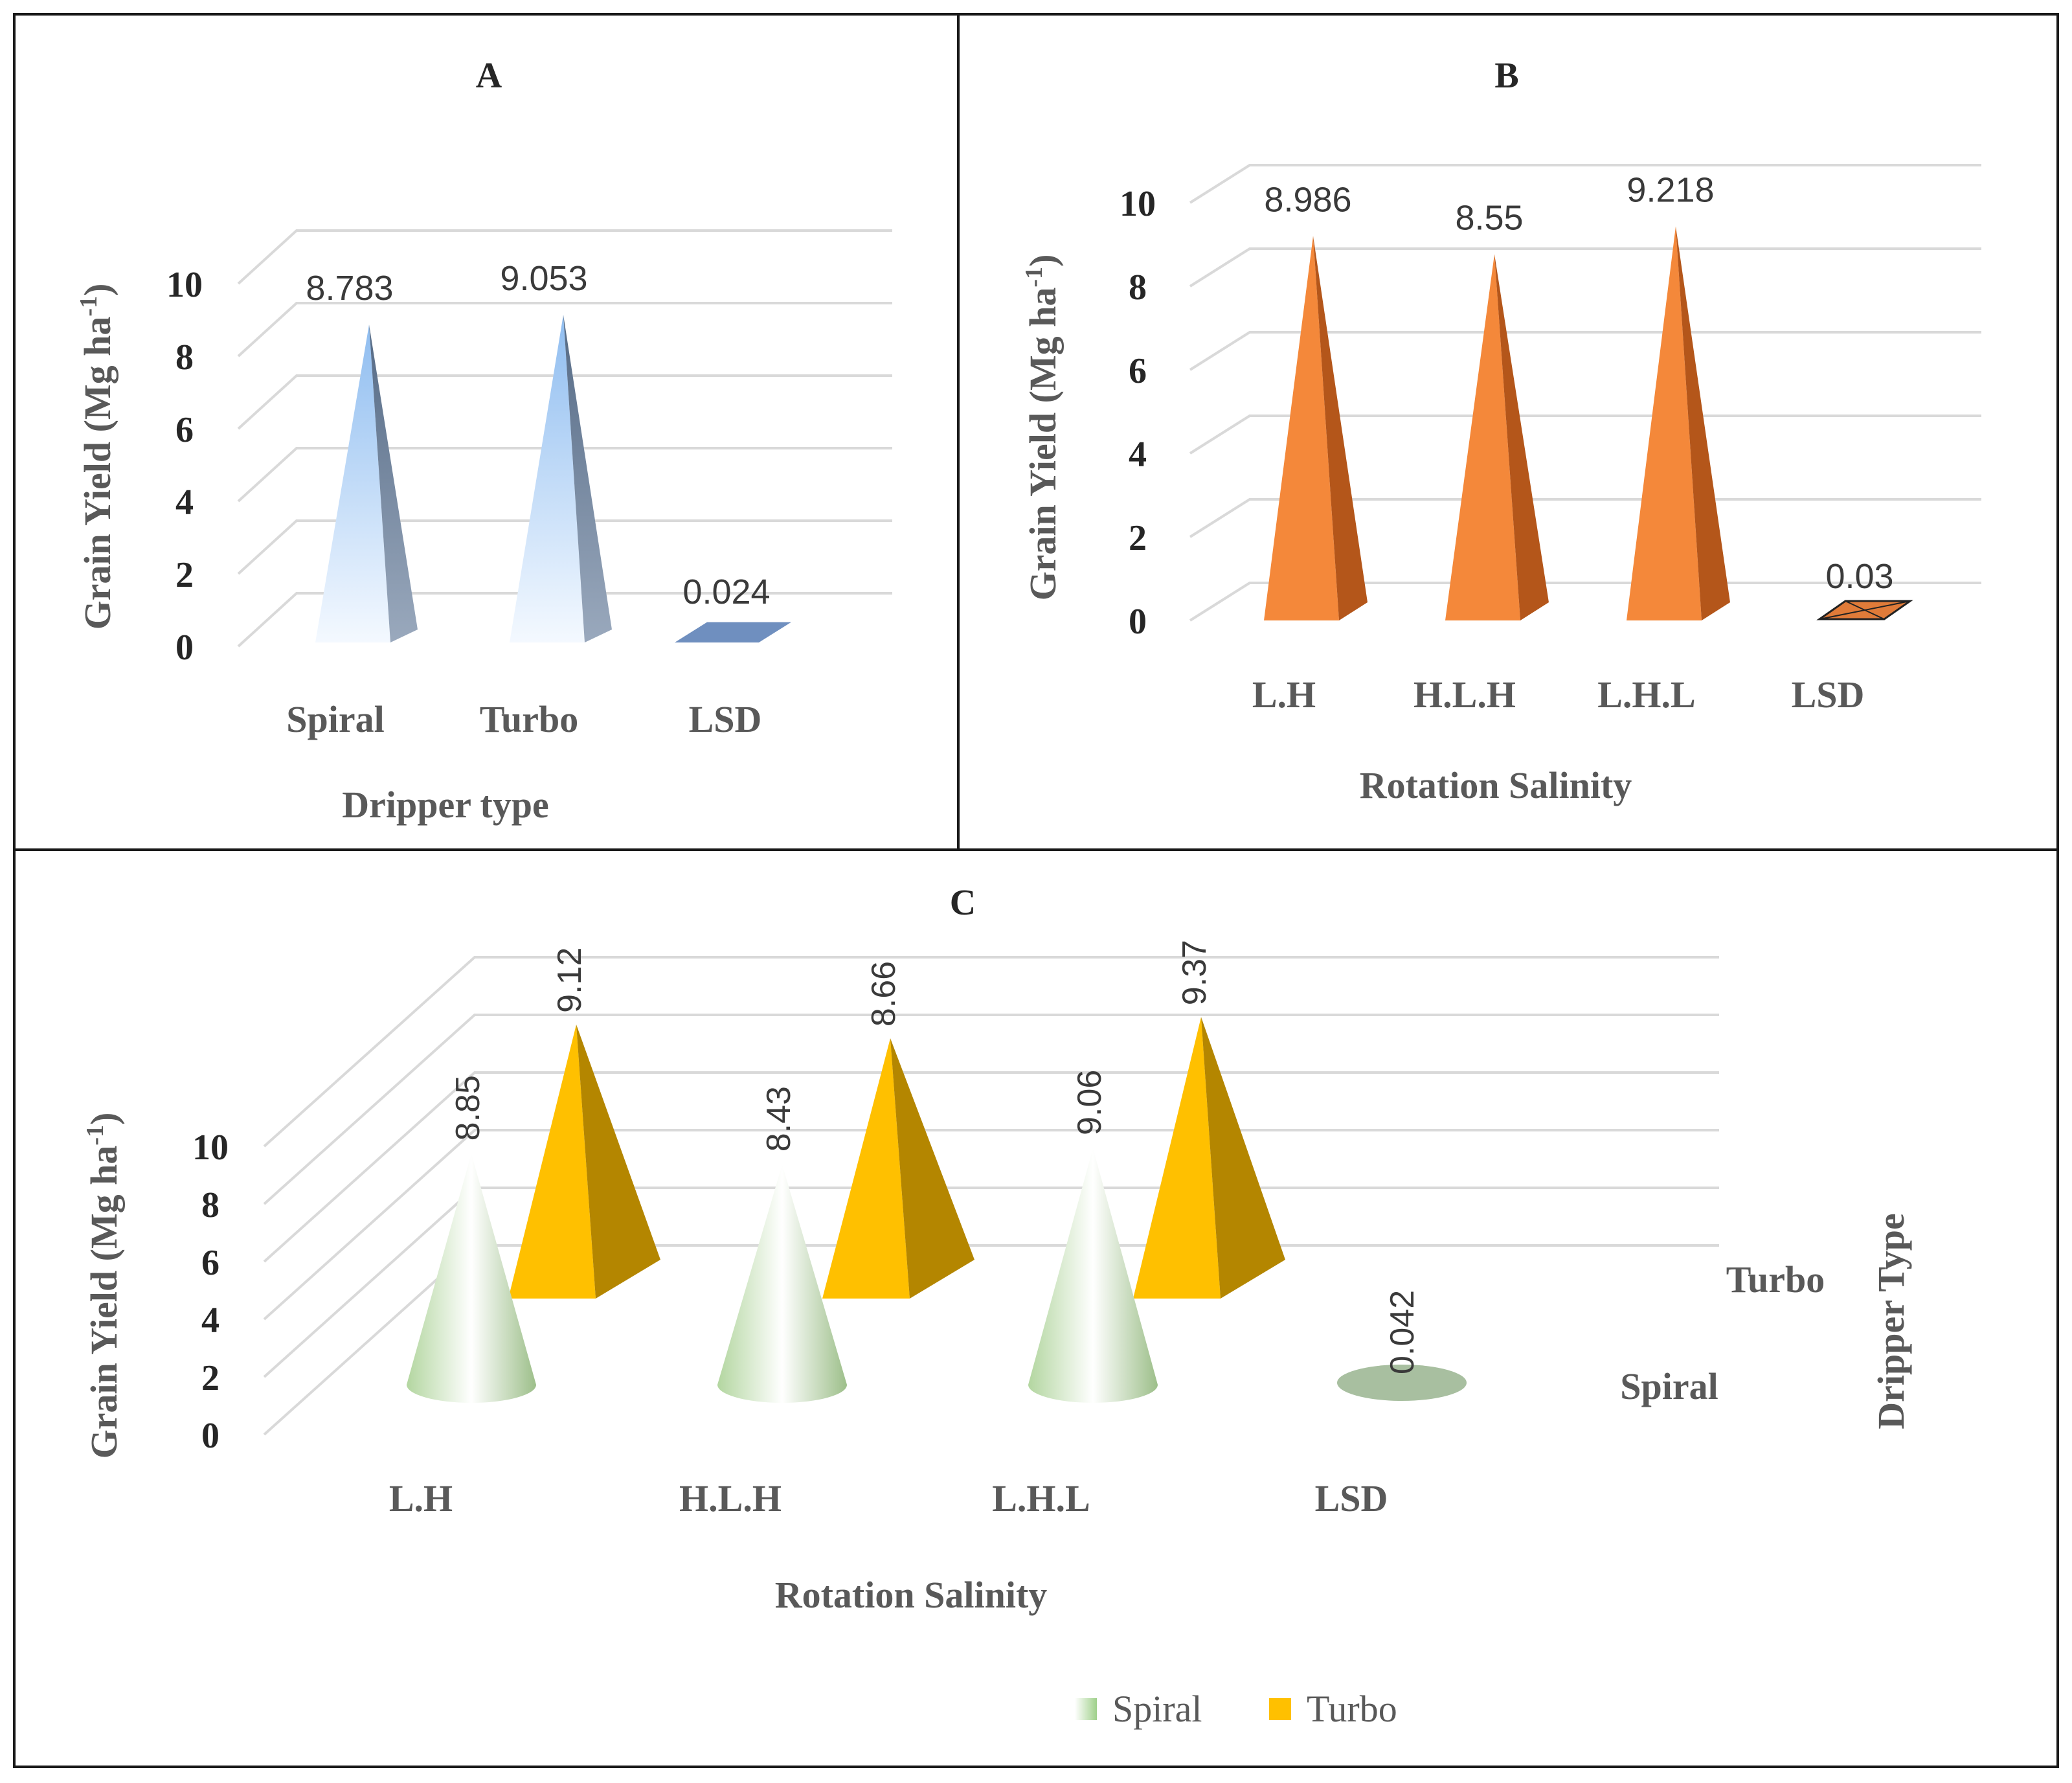 The height and width of the screenshot is (1783, 2072). I want to click on data-label: 9.053, so click(543, 278).